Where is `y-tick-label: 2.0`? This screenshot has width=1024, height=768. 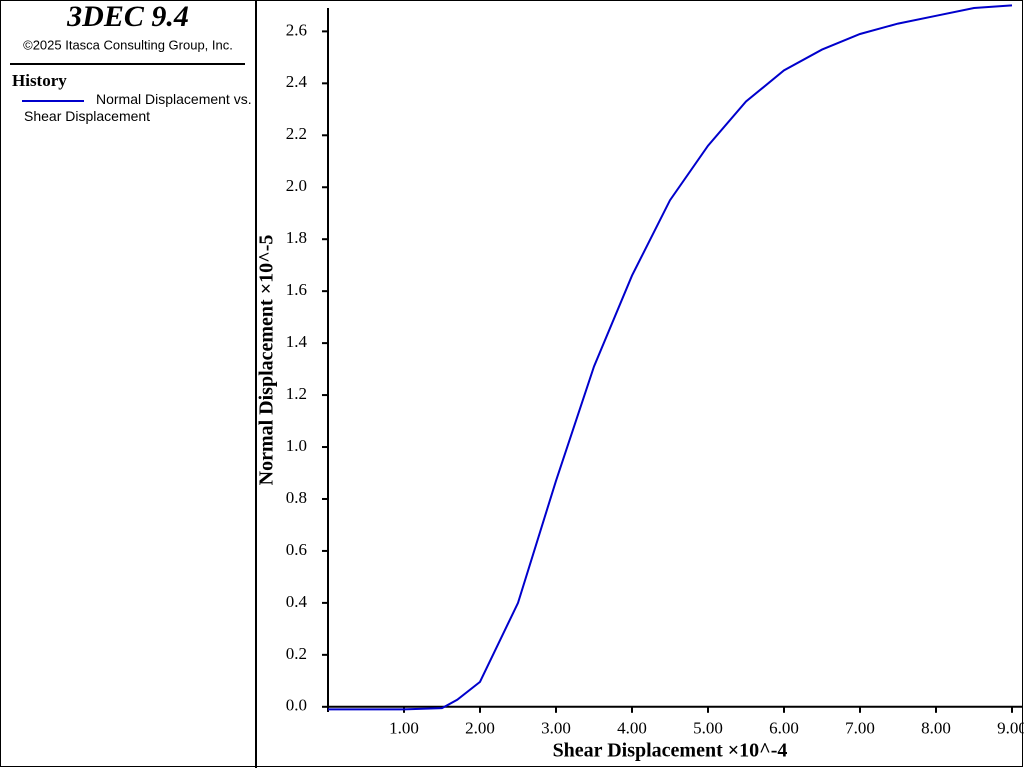
y-tick-label: 2.0 is located at coordinates (296, 185).